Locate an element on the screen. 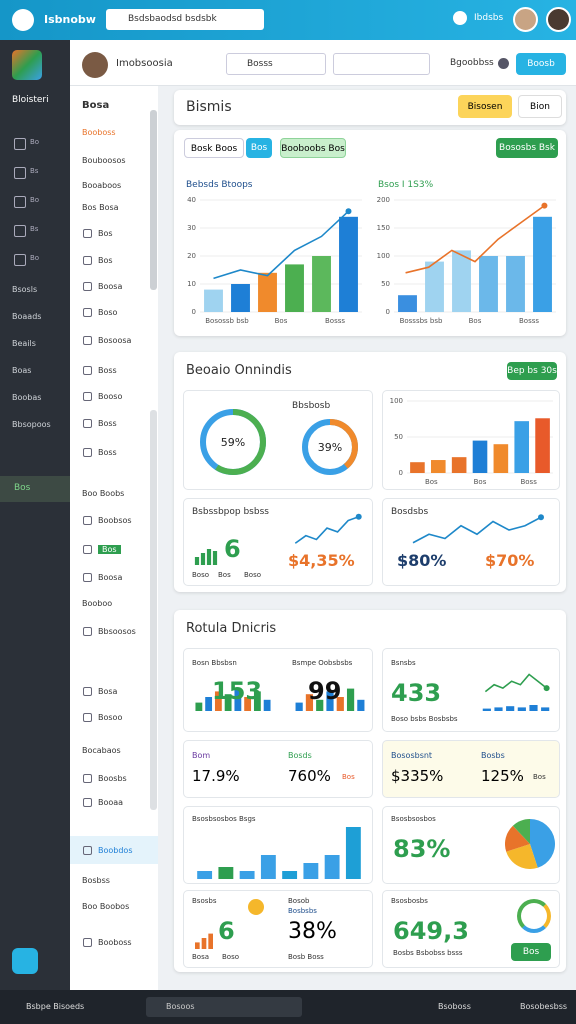 The width and height of the screenshot is (576, 1024). sidebar-item: Booaa is located at coordinates (111, 802).